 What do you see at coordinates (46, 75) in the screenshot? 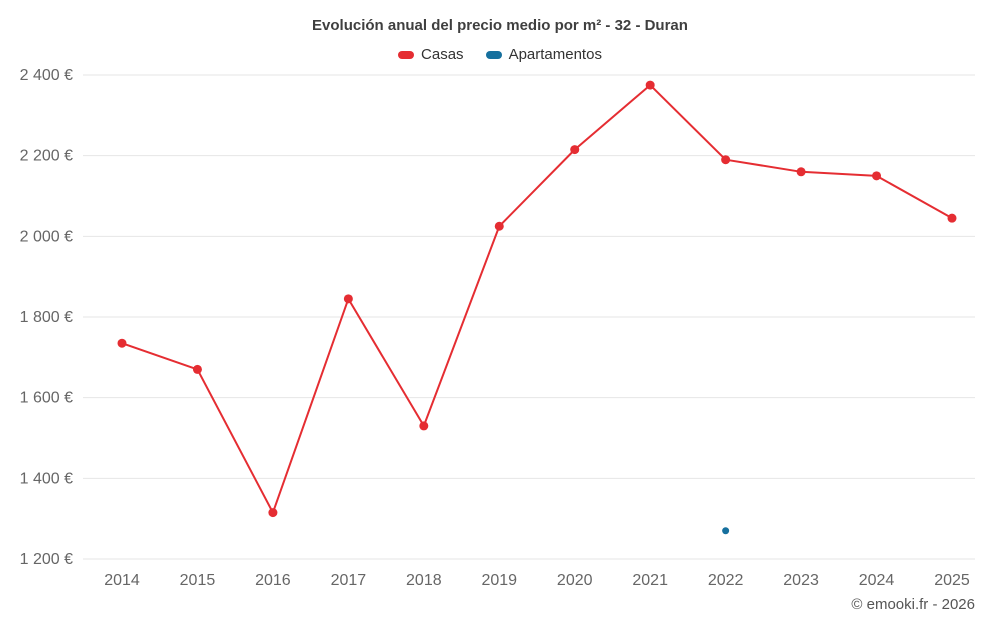
I see `y-tick-label: 2 400 €` at bounding box center [46, 75].